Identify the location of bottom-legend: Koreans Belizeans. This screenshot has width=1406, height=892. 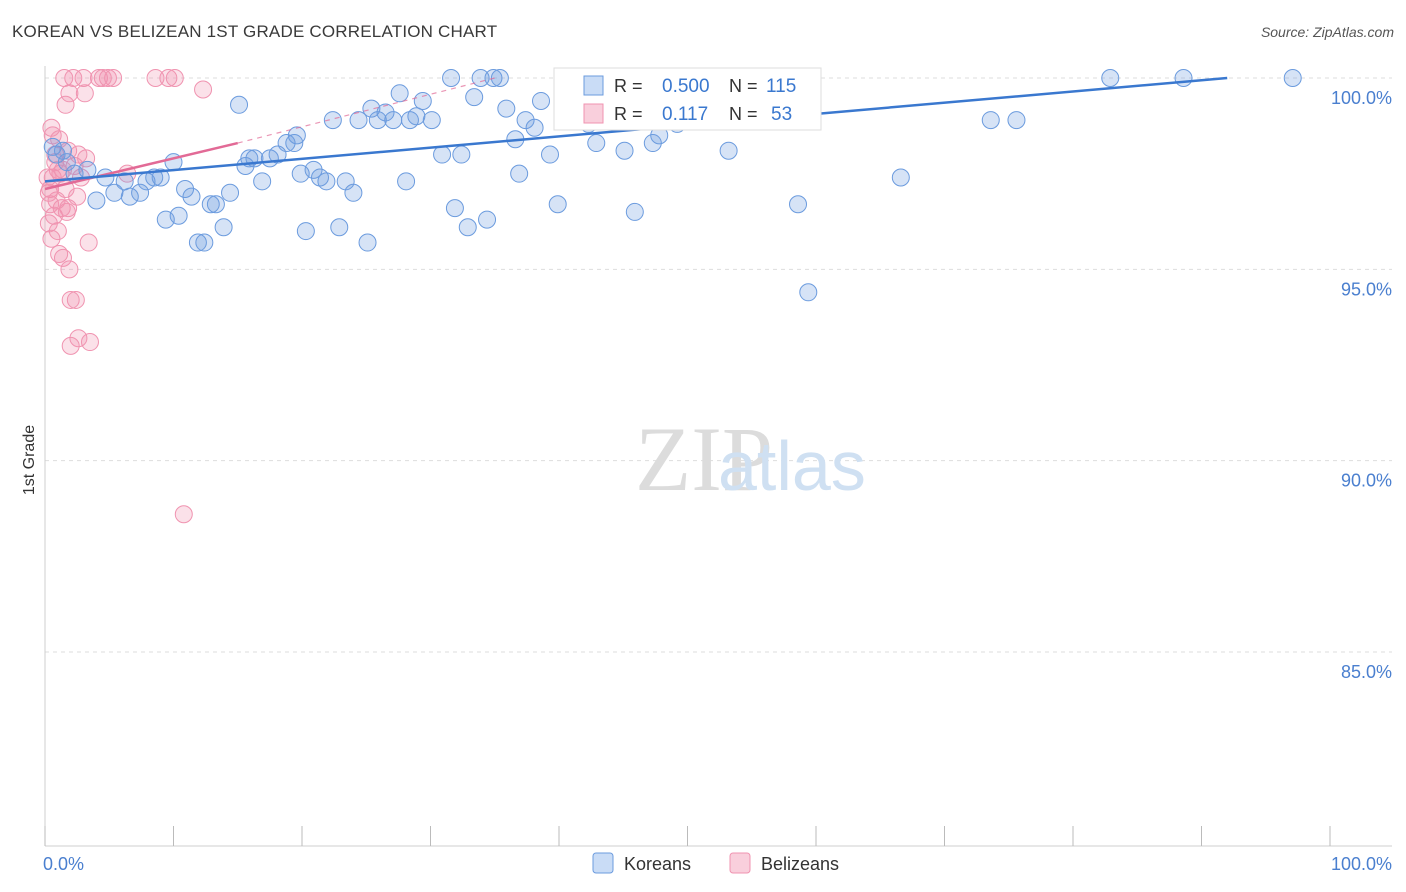
(715, 863).